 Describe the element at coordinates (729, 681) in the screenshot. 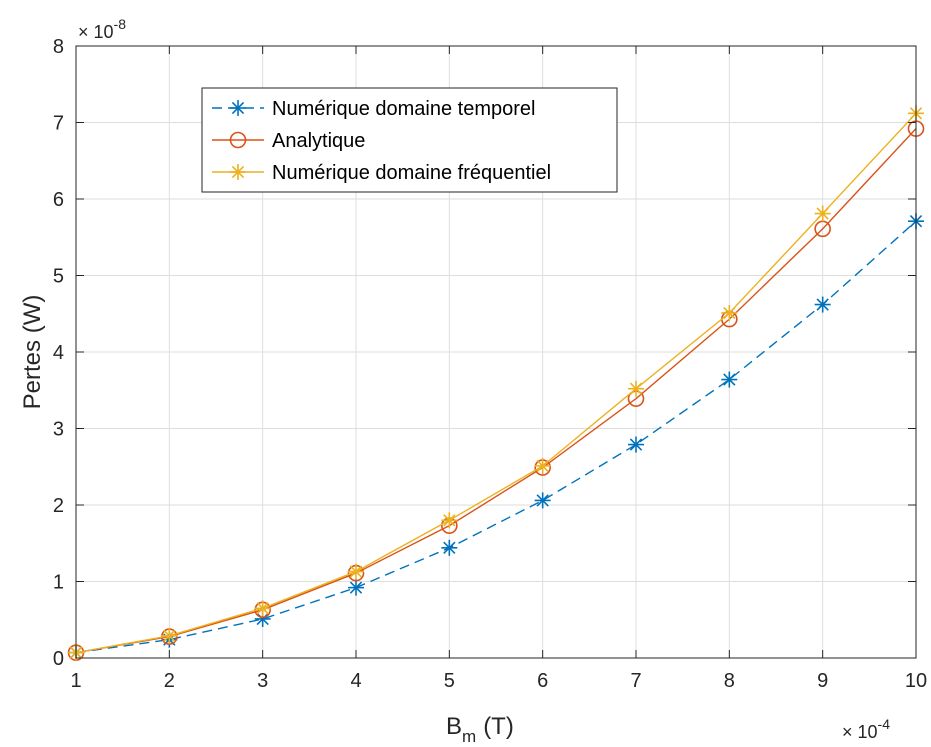

I see `x-tick-label: 8` at that location.